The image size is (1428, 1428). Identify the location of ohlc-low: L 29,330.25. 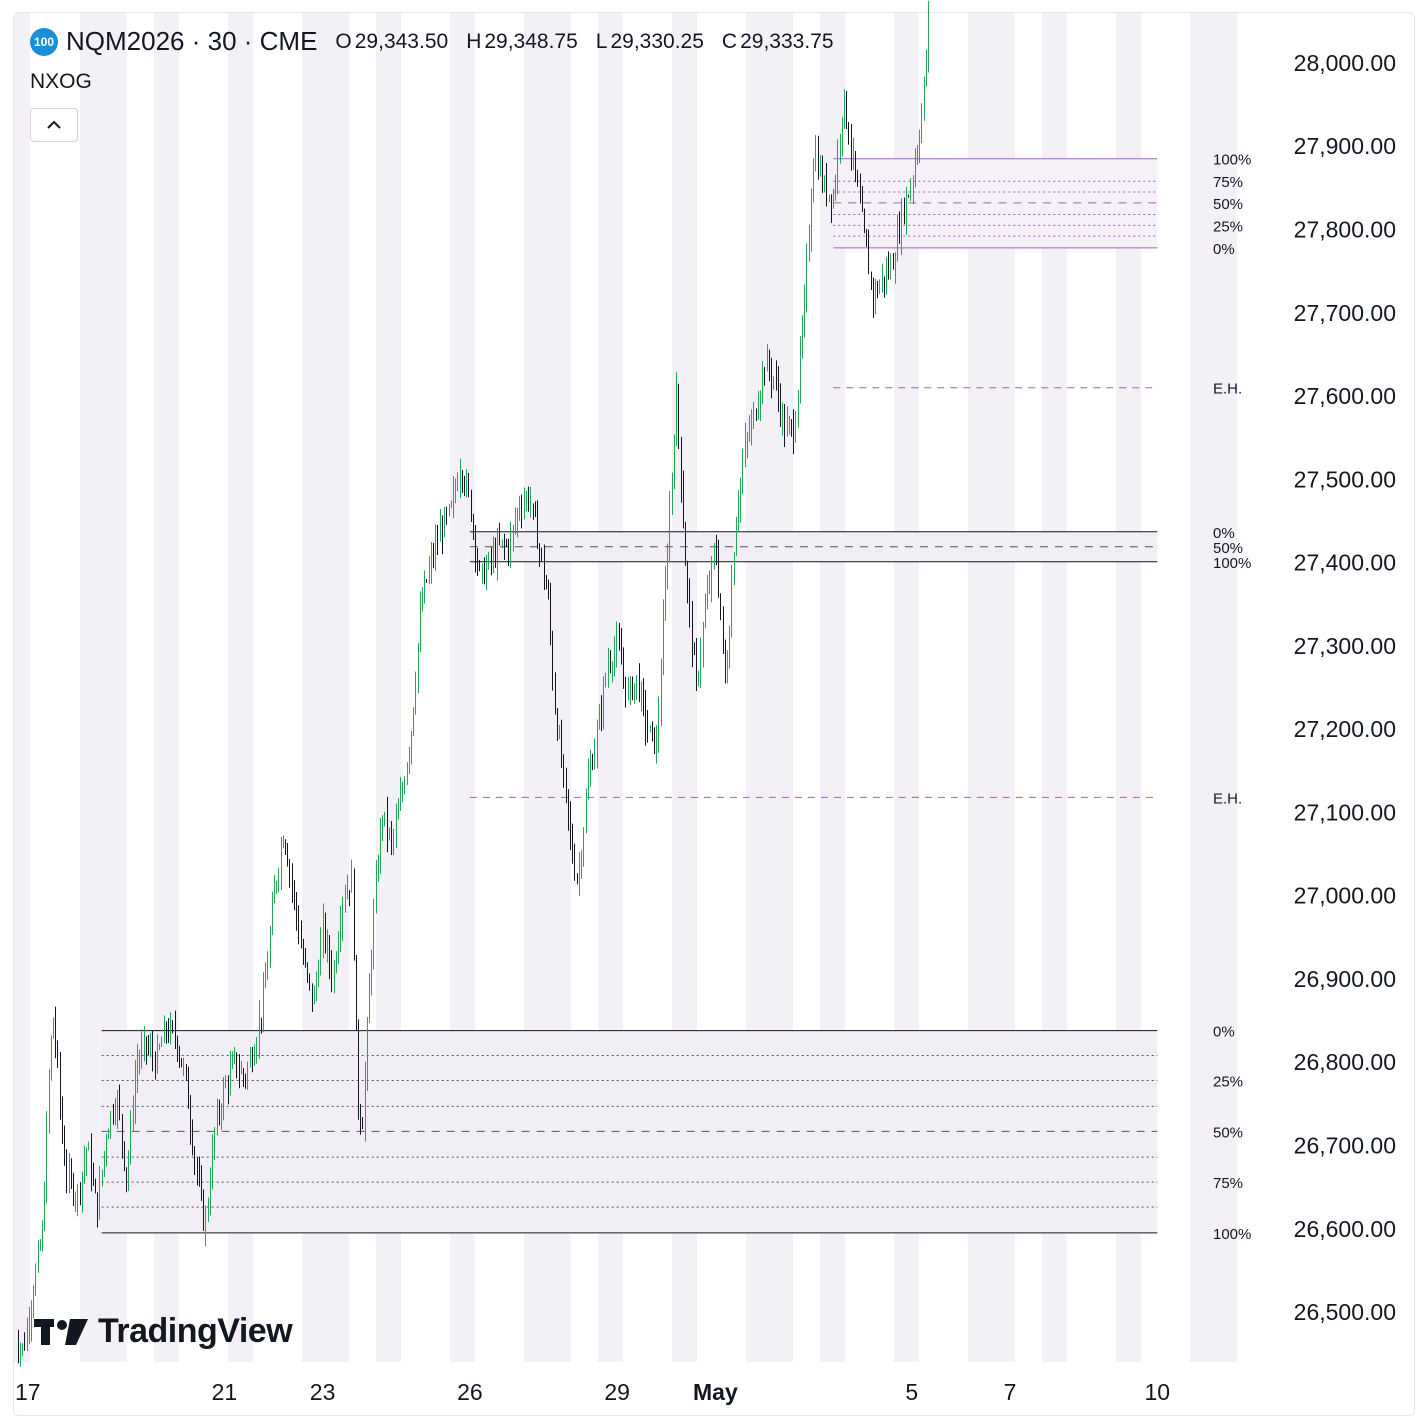
(650, 42).